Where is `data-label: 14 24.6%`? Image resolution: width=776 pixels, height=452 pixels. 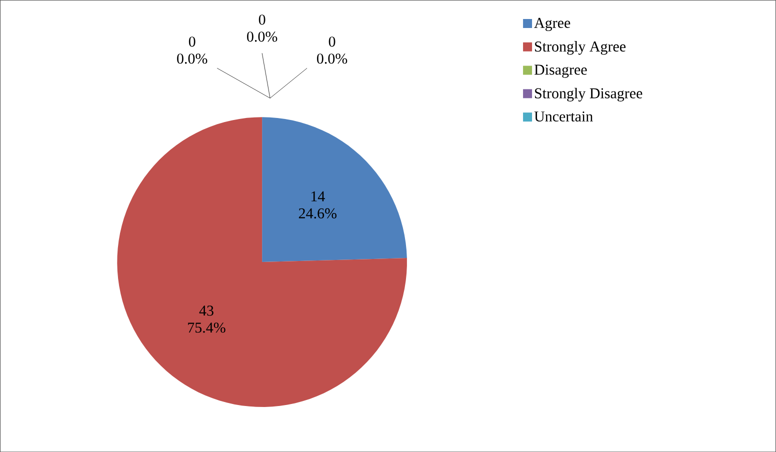 data-label: 14 24.6% is located at coordinates (317, 204).